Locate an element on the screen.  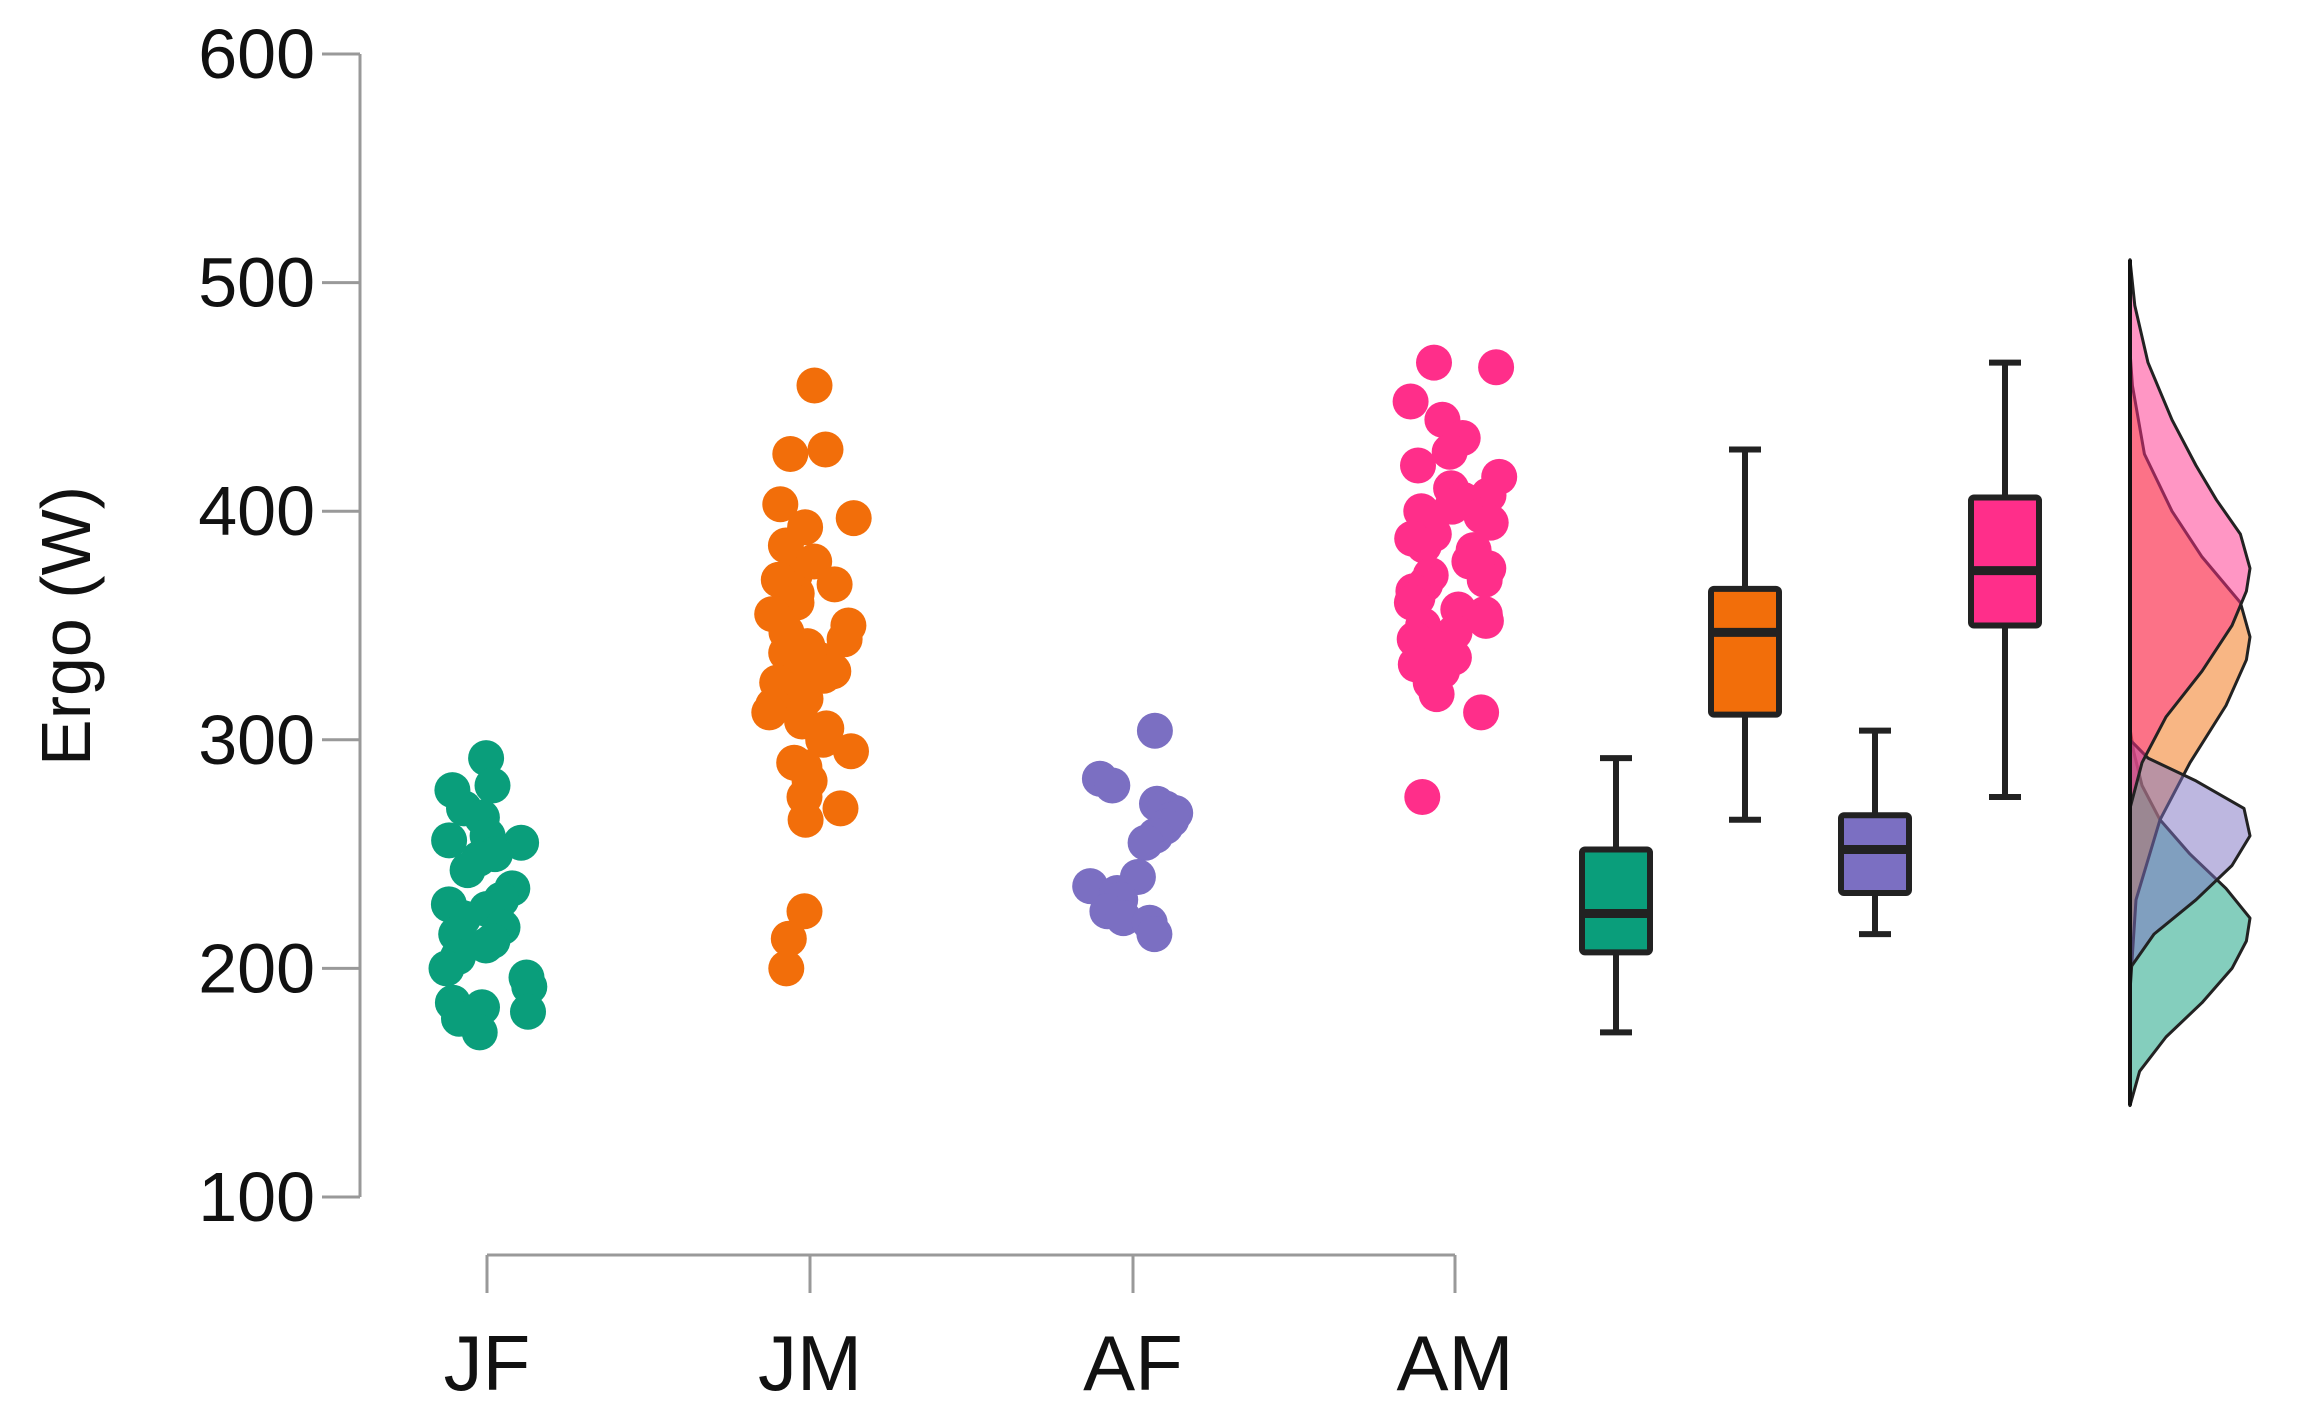
y-axis-title: Ergo (W) is located at coordinates (66, 626).